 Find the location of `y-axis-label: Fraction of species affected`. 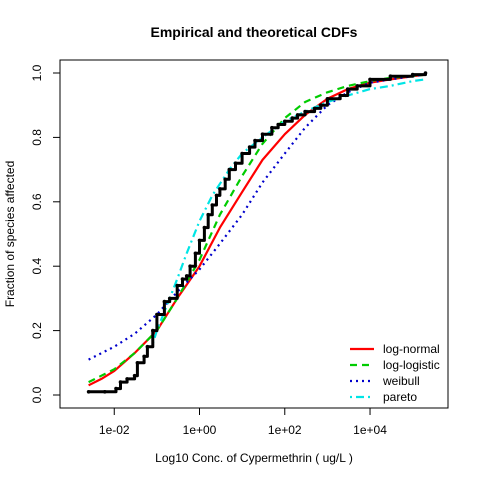

y-axis-label: Fraction of species affected is located at coordinates (10, 234).